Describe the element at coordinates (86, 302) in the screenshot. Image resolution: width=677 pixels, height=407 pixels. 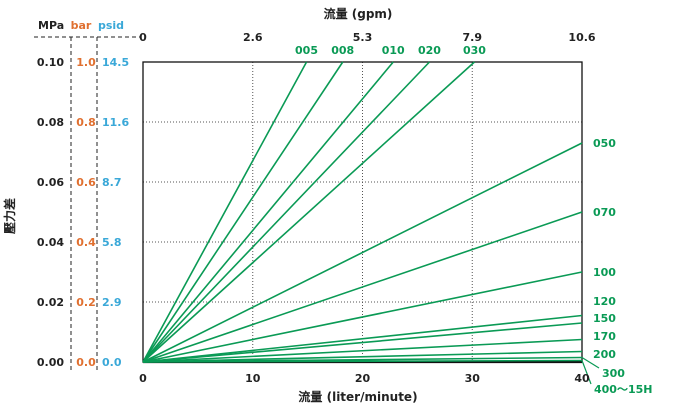
I see `y-tick-label-bar: 0.2` at that location.